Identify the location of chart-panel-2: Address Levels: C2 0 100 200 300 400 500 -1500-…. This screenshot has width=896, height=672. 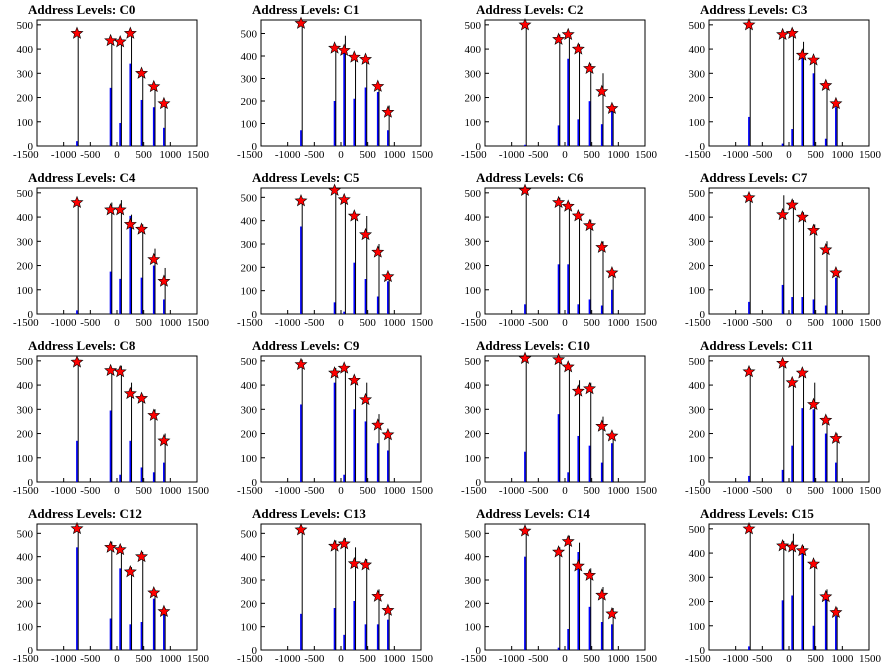
(560, 84).